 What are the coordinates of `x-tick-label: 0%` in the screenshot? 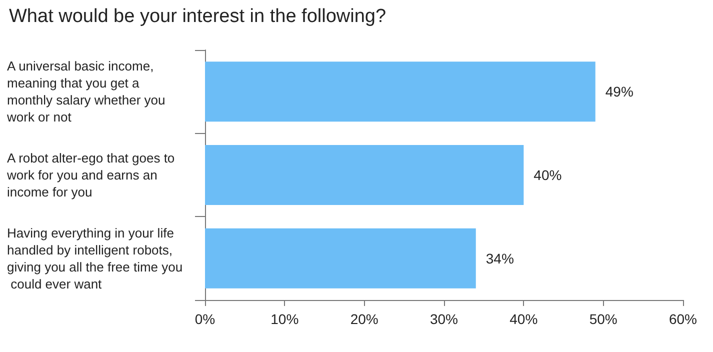 It's located at (205, 319).